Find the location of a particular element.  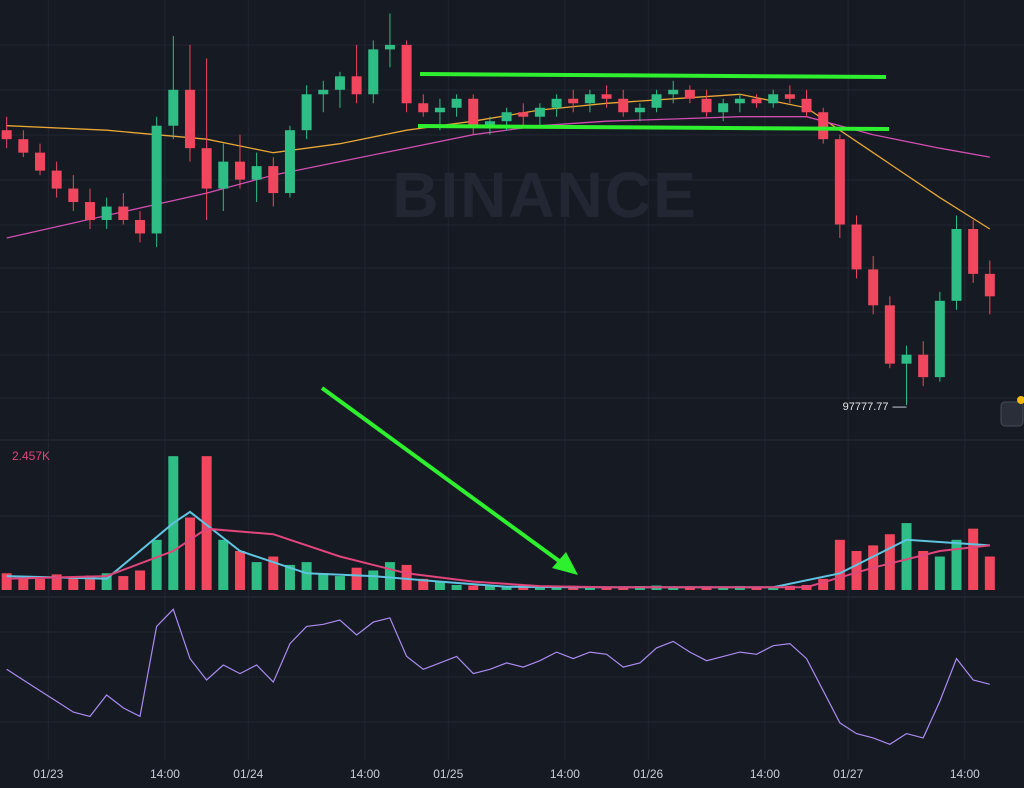

low-label: 97777.77 is located at coordinates (866, 407).